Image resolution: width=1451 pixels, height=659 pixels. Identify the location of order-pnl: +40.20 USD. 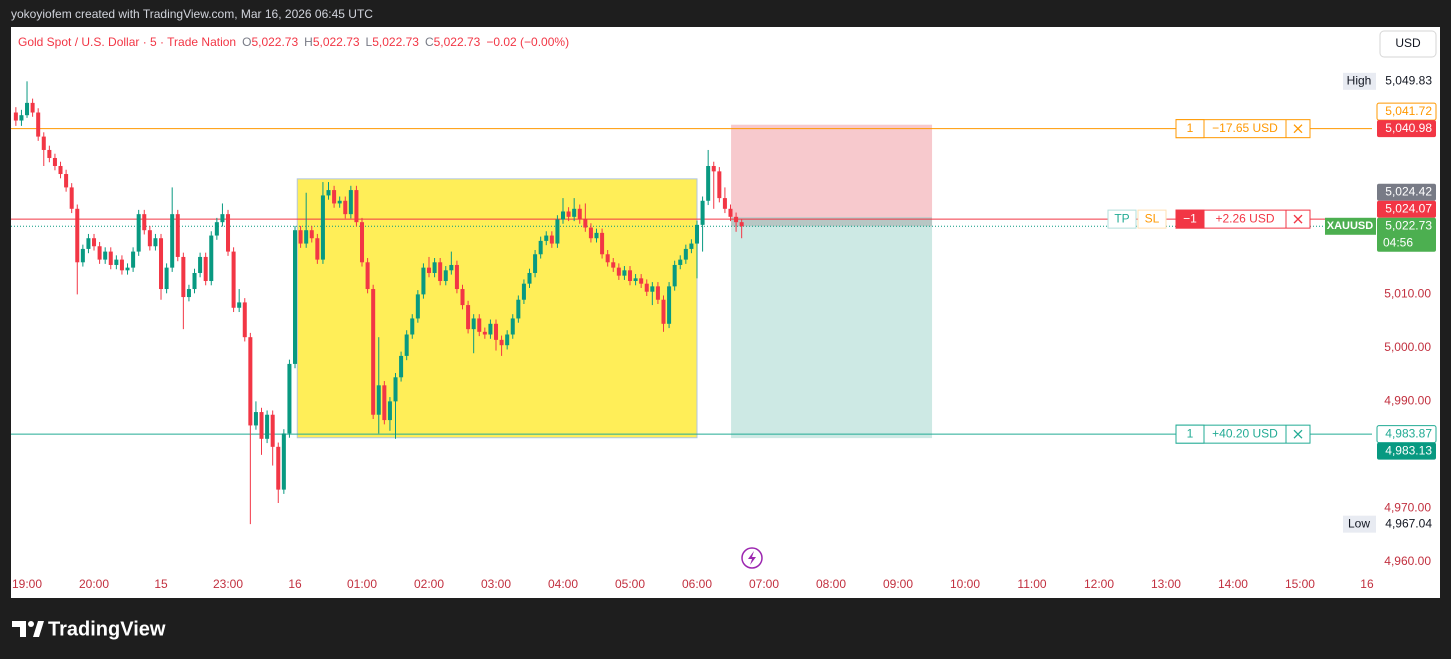
(1245, 433).